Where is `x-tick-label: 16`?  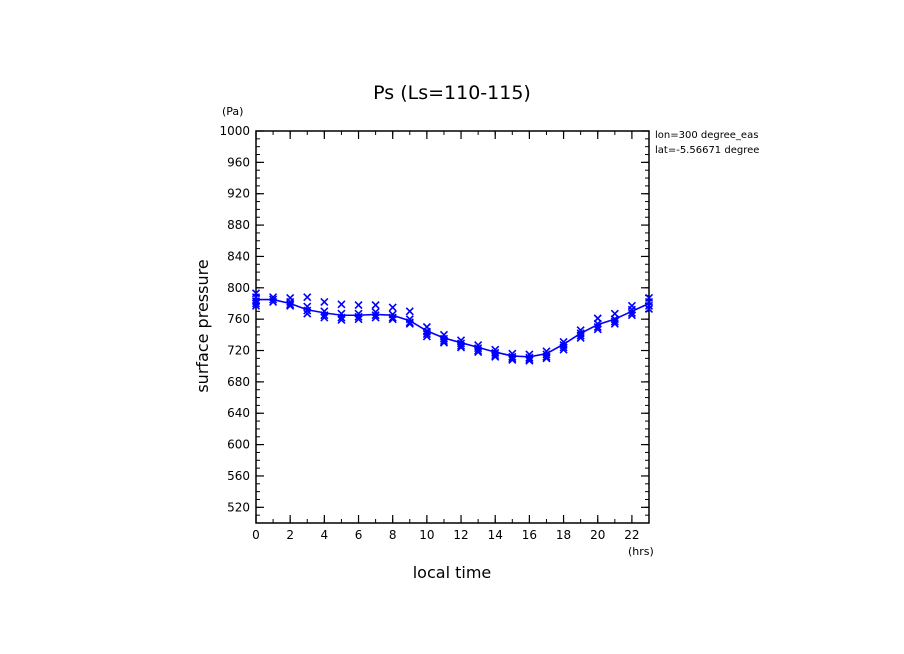 x-tick-label: 16 is located at coordinates (529, 535).